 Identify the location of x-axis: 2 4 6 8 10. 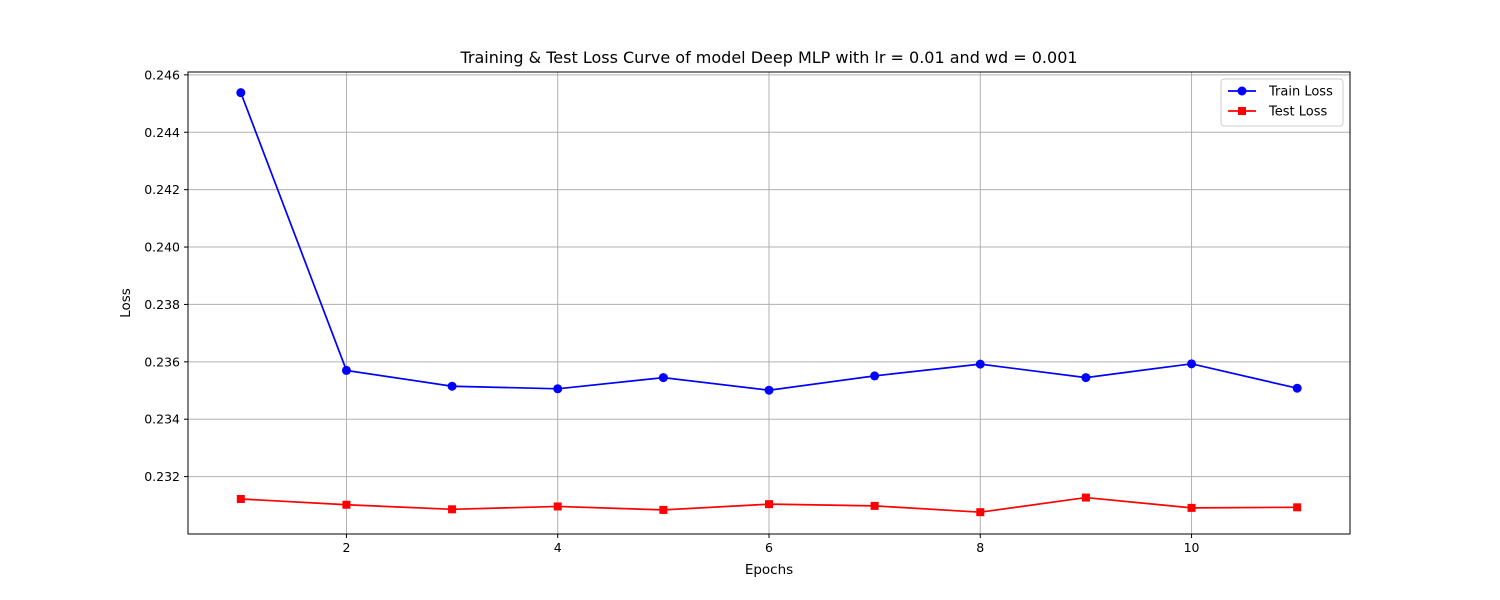
(771, 544).